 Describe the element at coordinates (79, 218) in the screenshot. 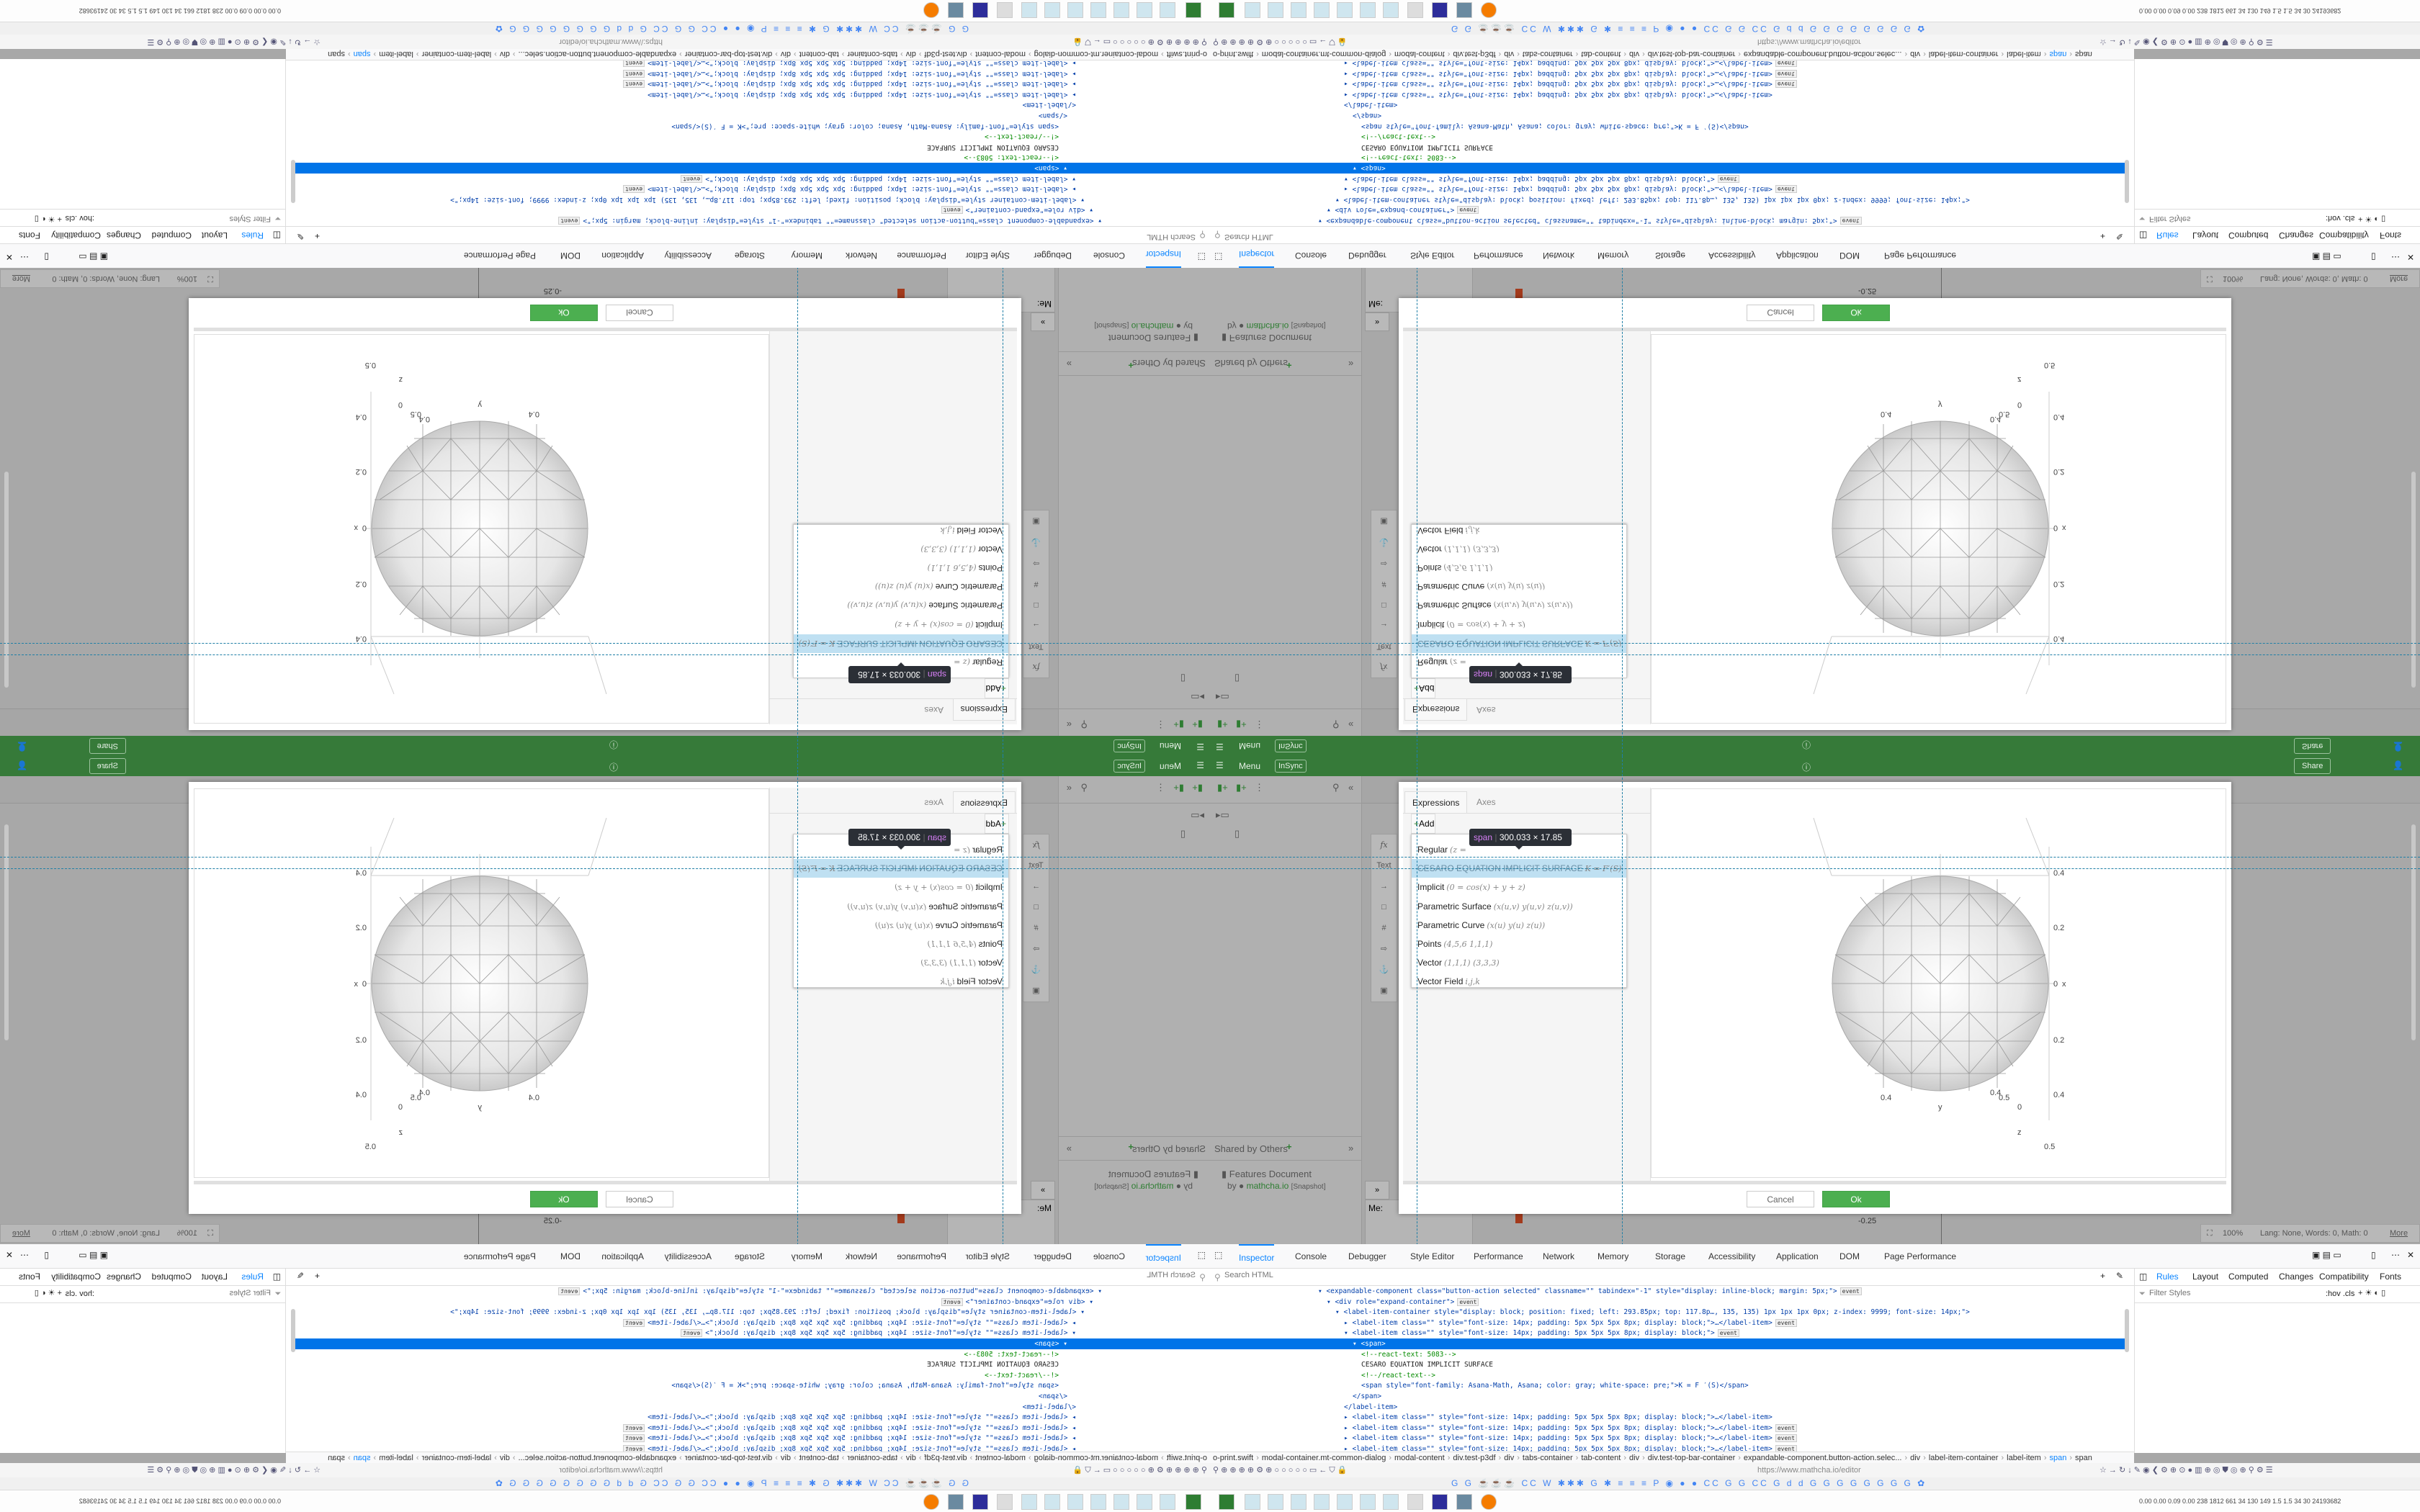

I see `pseudo-class-toggles: :hov .cls` at that location.